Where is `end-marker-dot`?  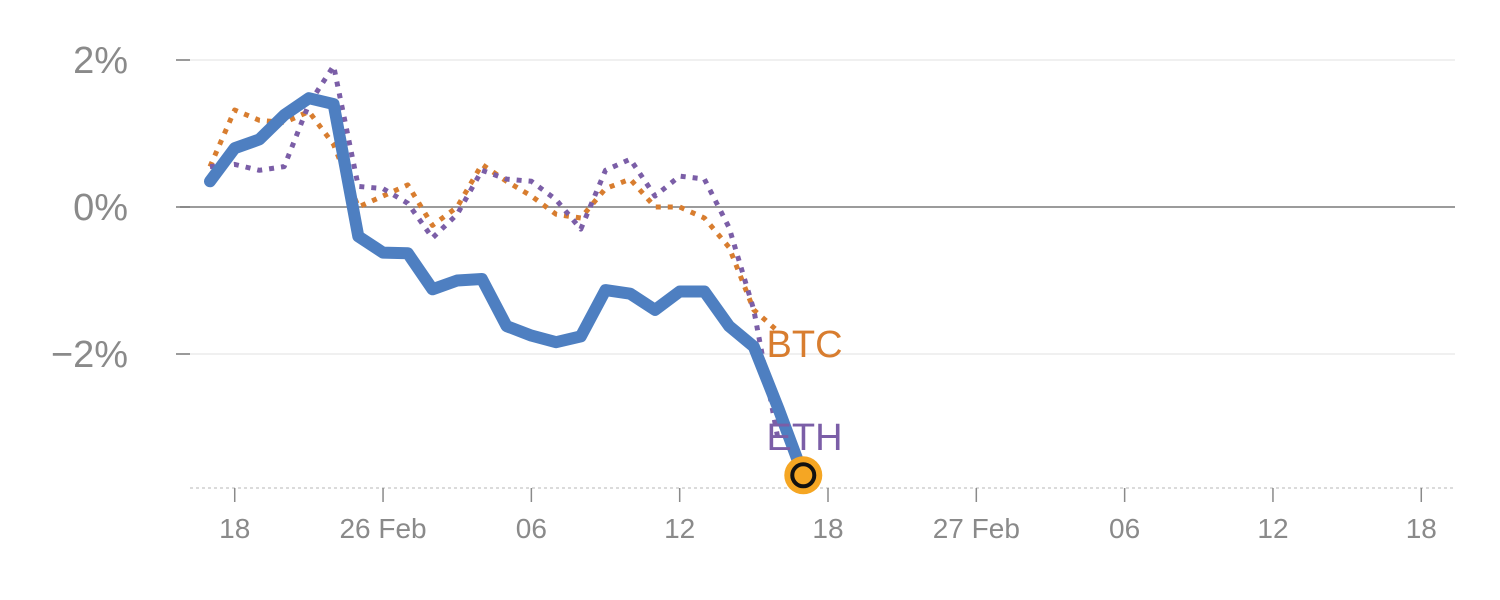 end-marker-dot is located at coordinates (803, 475).